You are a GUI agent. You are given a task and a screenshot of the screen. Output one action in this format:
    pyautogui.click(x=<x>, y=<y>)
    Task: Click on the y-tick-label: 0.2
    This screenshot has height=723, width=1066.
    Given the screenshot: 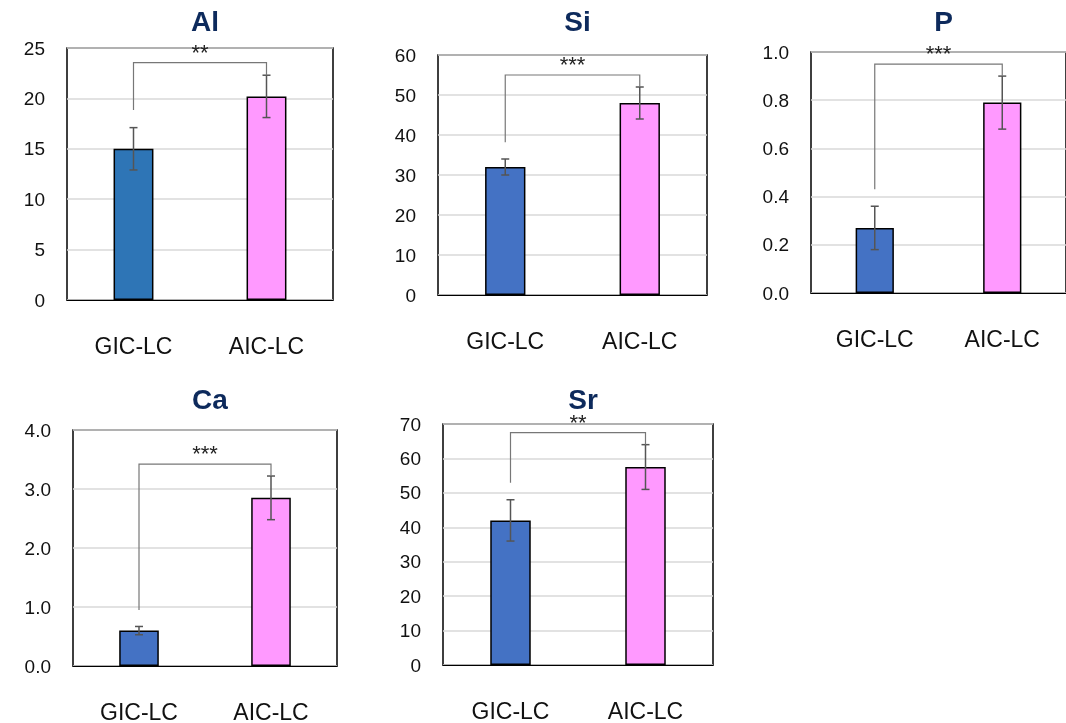 What is the action you would take?
    pyautogui.click(x=775, y=245)
    